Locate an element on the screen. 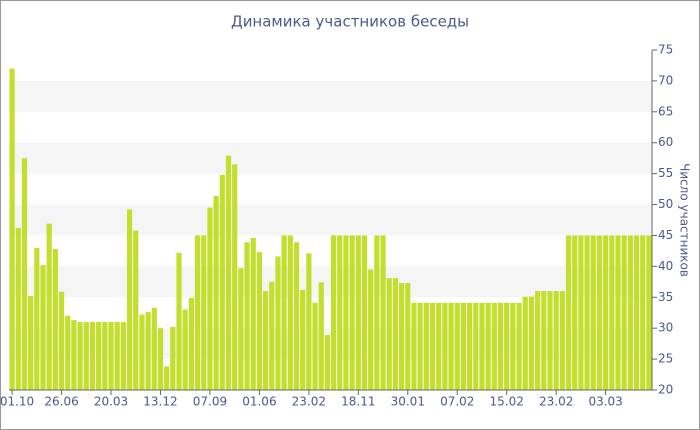 This screenshot has width=700, height=430. y-tick-label: 65 is located at coordinates (665, 111).